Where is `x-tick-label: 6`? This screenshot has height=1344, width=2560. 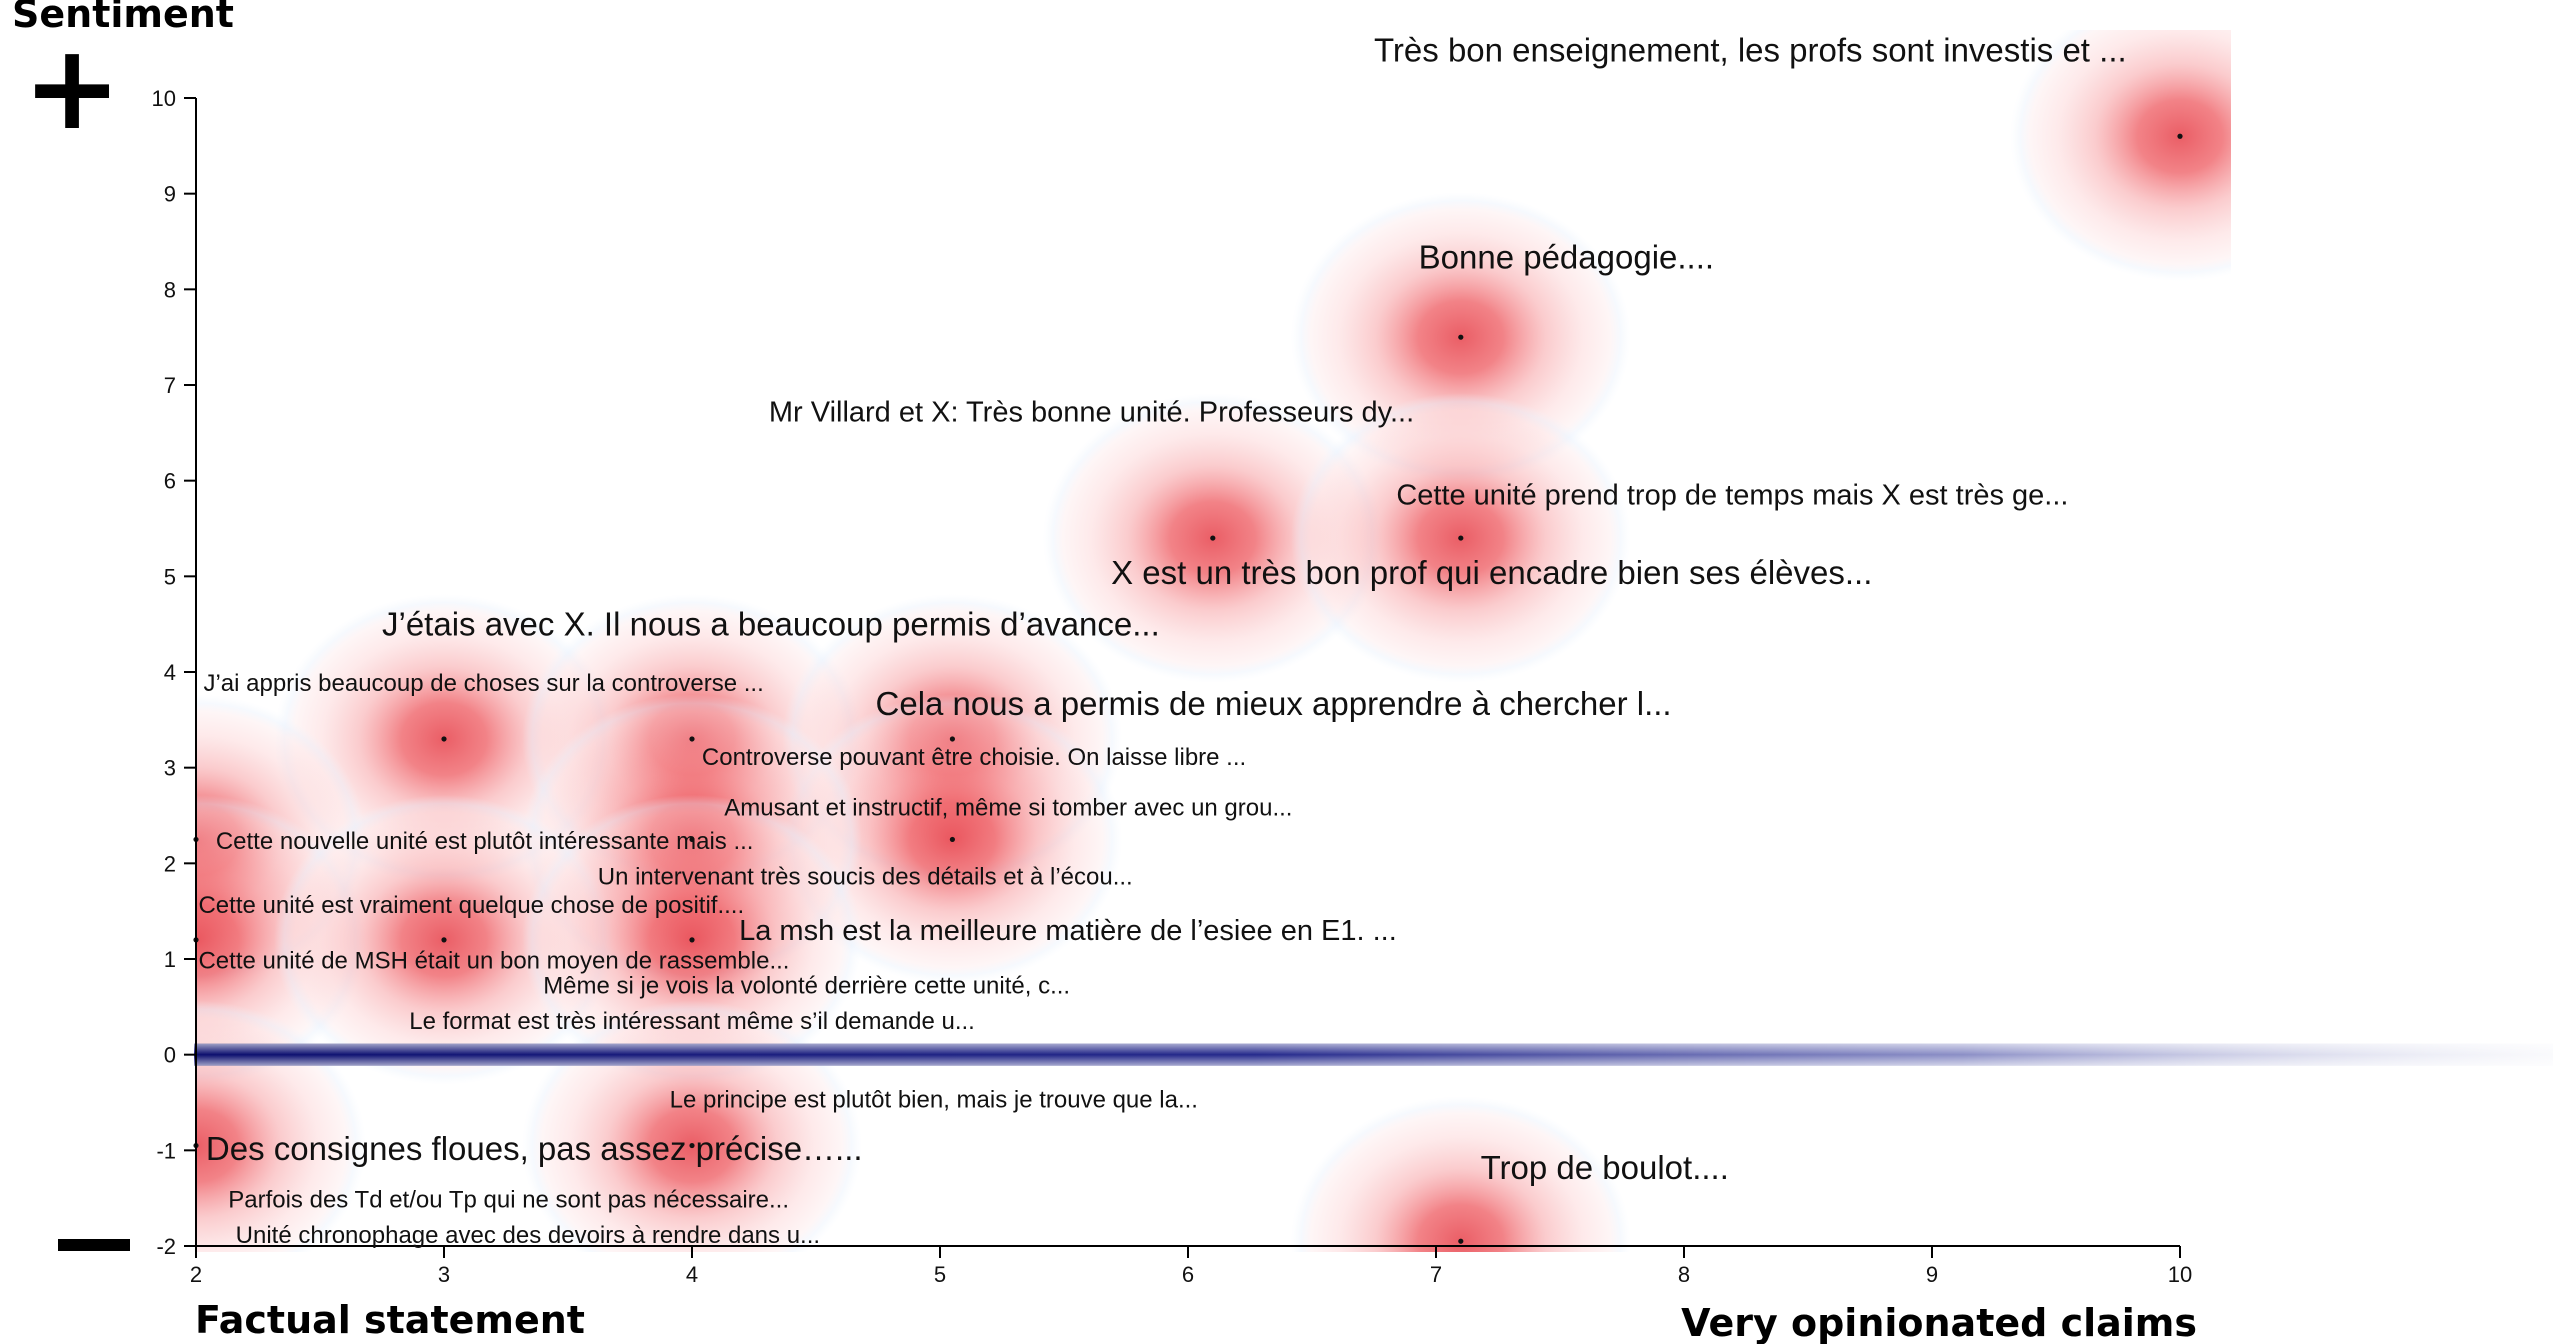 x-tick-label: 6 is located at coordinates (1188, 1274).